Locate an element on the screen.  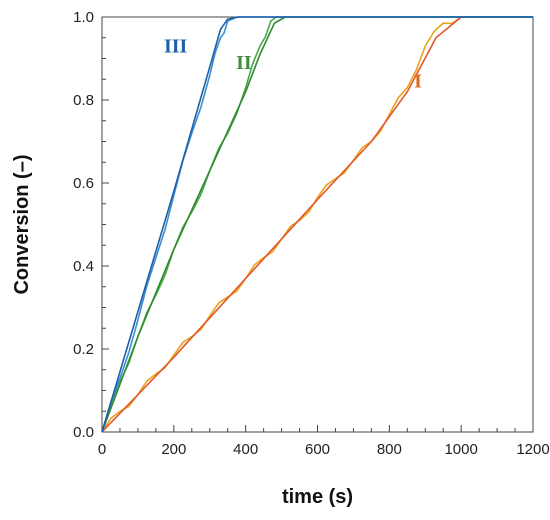
y-tick-label: 0.2 is located at coordinates (83, 349).